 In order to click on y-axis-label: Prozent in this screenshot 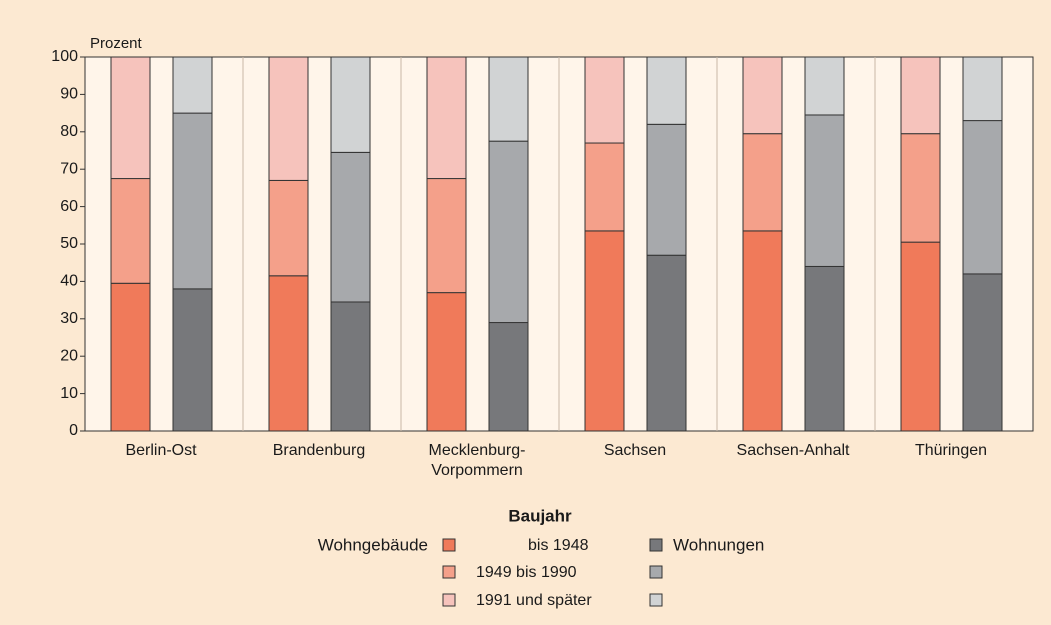, I will do `click(116, 43)`.